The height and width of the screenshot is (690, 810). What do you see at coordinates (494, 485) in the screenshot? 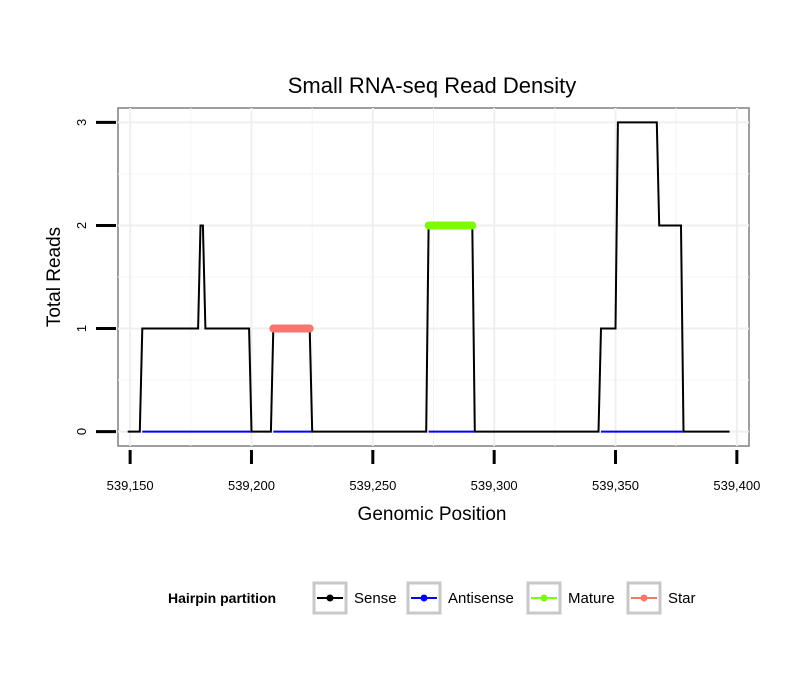
I see `x-tick-label: 539,300` at bounding box center [494, 485].